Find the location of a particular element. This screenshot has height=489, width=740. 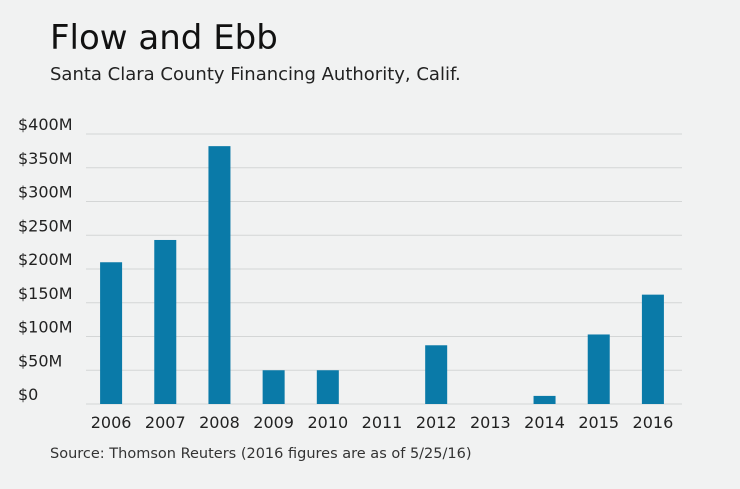

y-tick-label: $250M is located at coordinates (45, 225).